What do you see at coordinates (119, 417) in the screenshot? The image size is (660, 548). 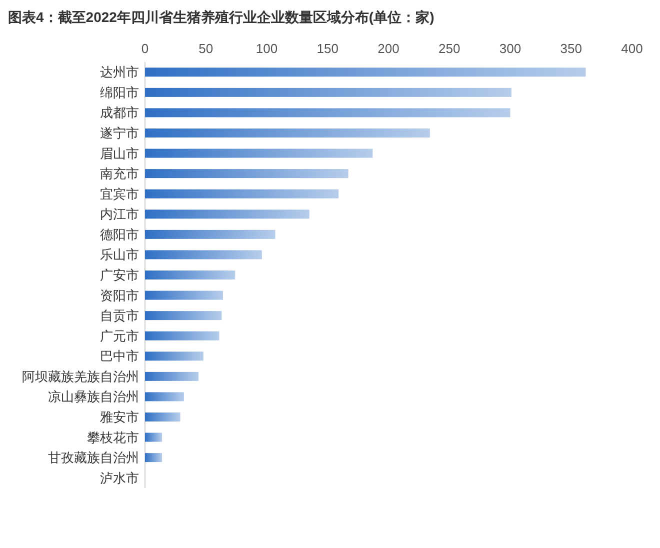 I see `y-tick-label: 雅安市` at bounding box center [119, 417].